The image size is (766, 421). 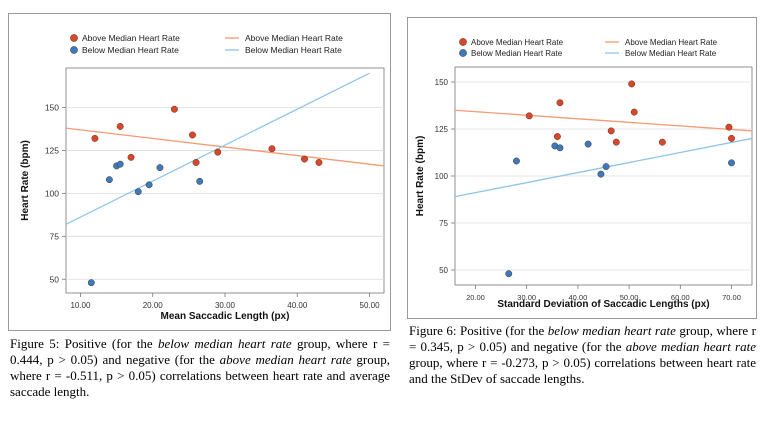 I want to click on x-axis-label: Mean Saccadic Length (px), so click(x=225, y=316).